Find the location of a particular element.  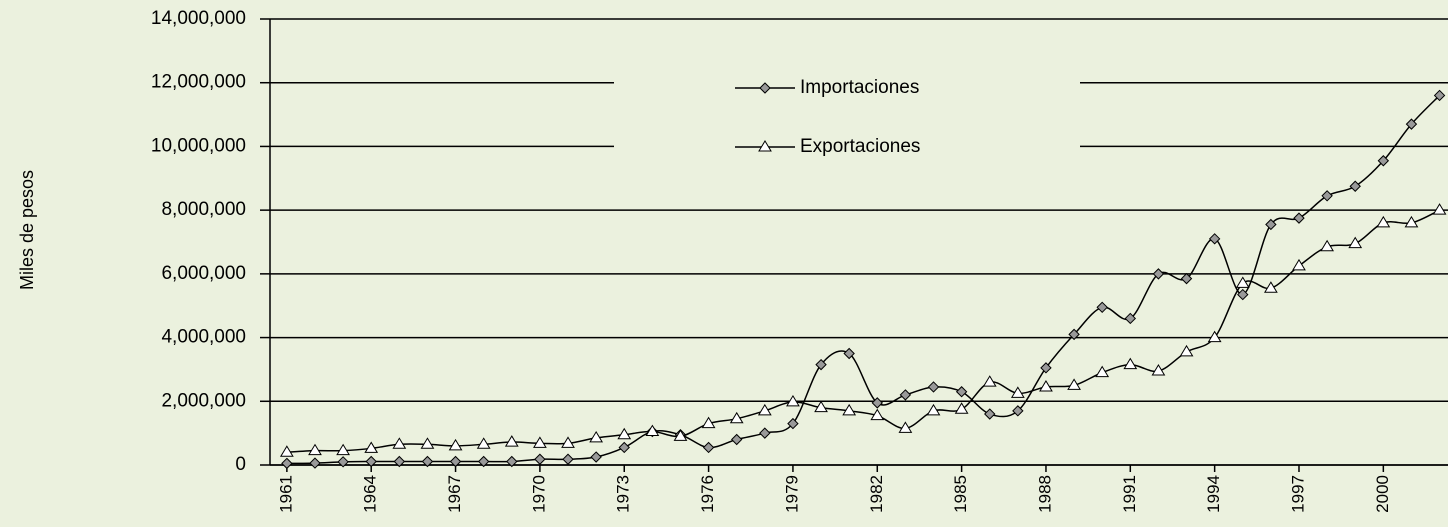

y-tick-label: 14,000,000 is located at coordinates (198, 18).